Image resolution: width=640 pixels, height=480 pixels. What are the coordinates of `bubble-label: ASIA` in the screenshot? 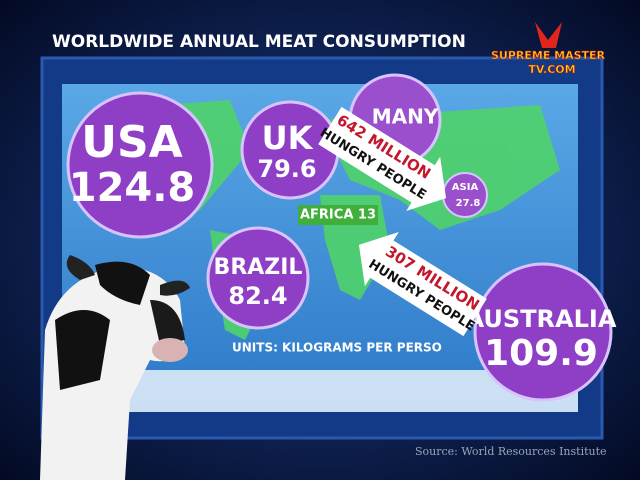 It's located at (465, 187).